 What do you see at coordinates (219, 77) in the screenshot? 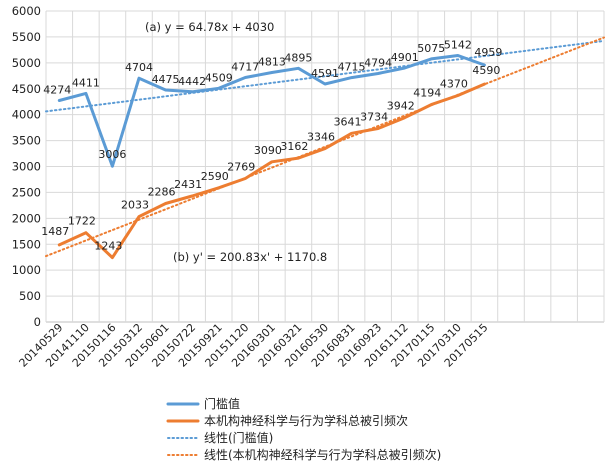
I see `data-label-a: 4509` at bounding box center [219, 77].